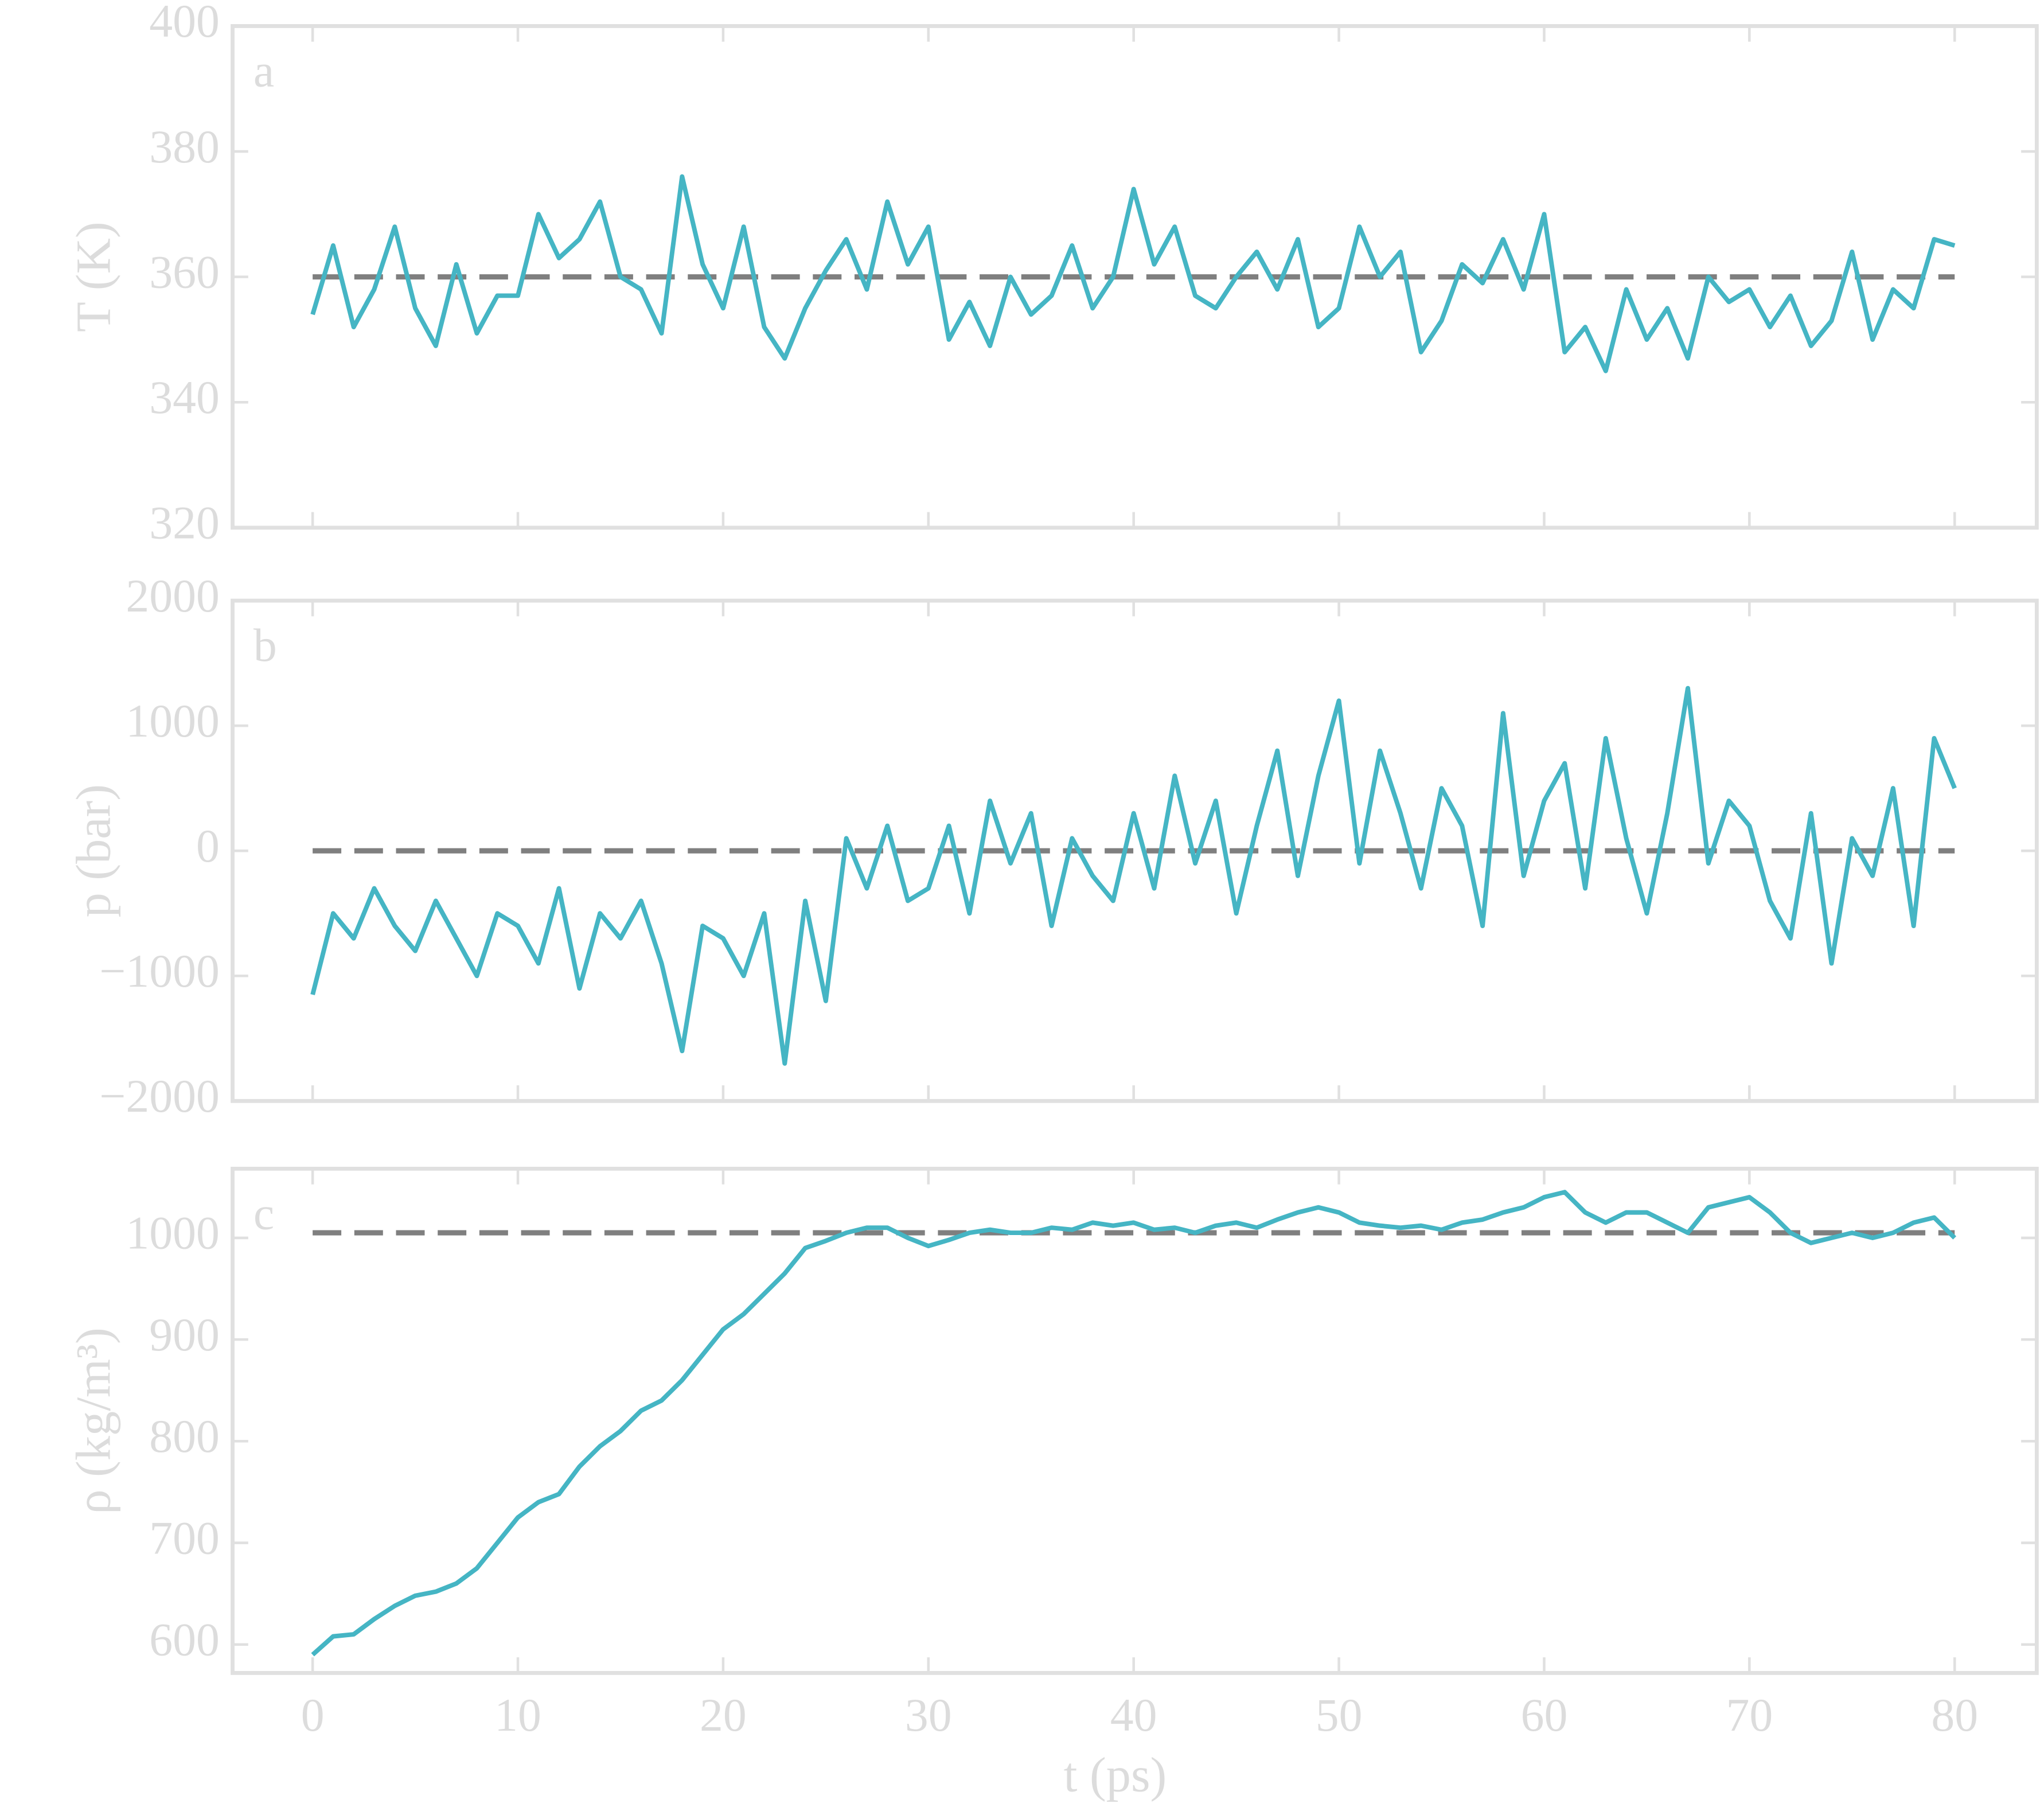 The height and width of the screenshot is (1815, 2044). What do you see at coordinates (208, 846) in the screenshot?
I see `y-tick-label: 0` at bounding box center [208, 846].